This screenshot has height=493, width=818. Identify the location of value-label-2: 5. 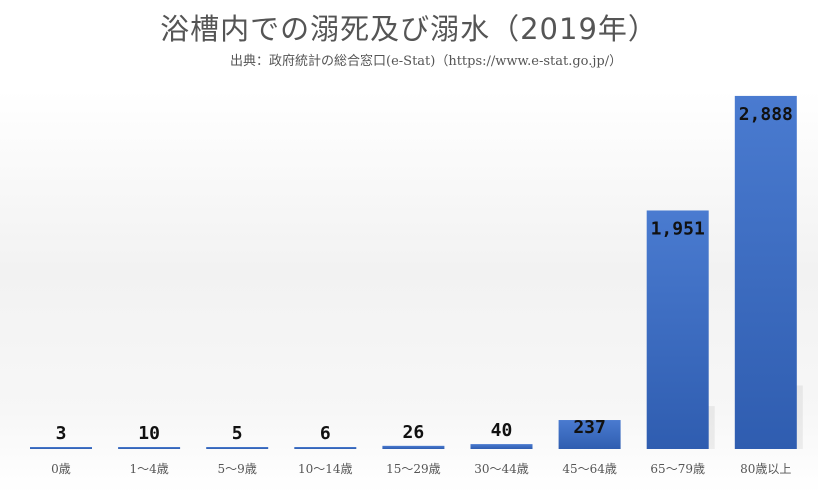
(237, 433).